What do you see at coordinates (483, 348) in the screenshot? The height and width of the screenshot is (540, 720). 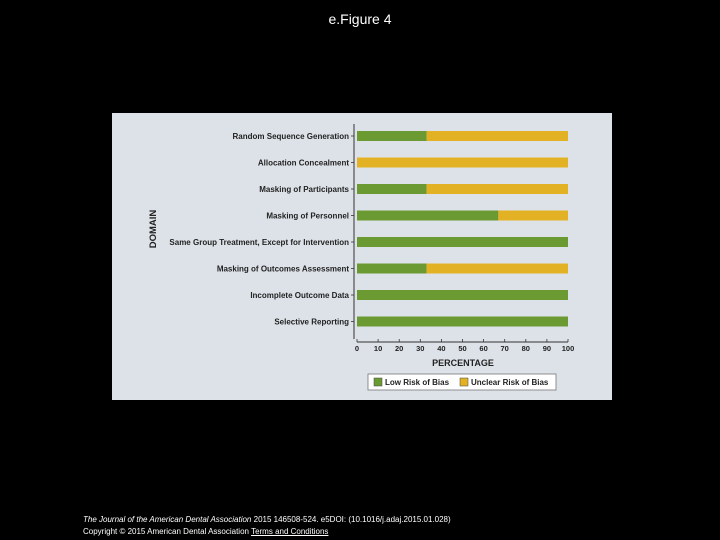 I see `x-tick-label: 60` at bounding box center [483, 348].